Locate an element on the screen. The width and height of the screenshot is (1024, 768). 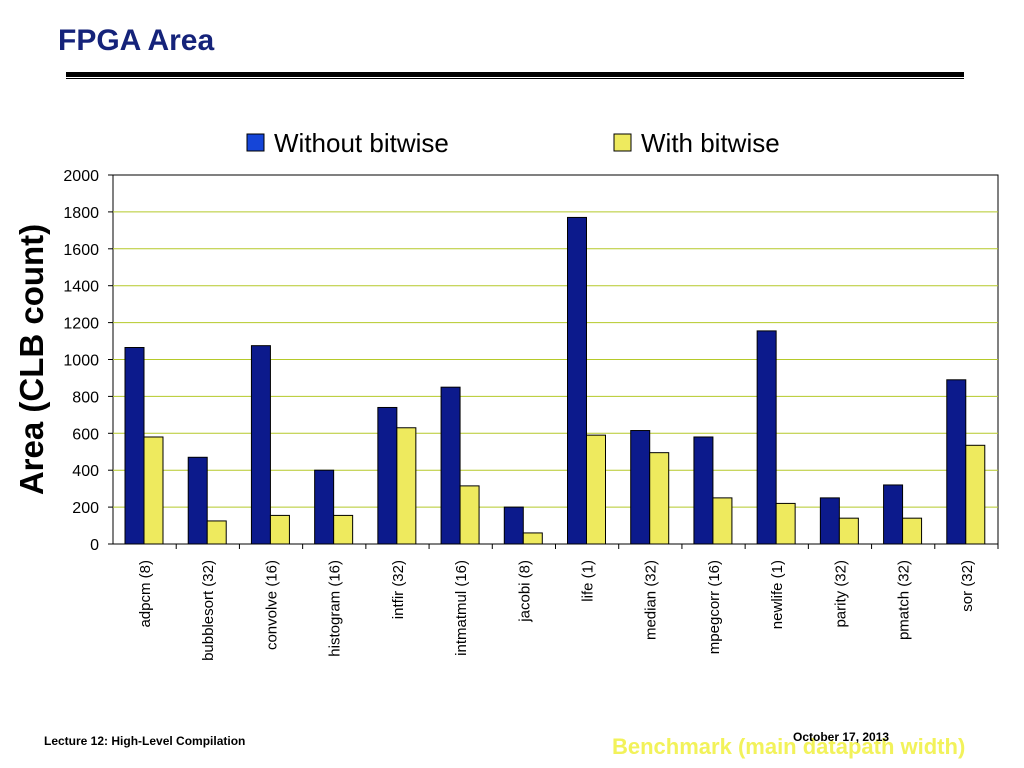
legend-swatch-with-bitwise is located at coordinates (622, 142).